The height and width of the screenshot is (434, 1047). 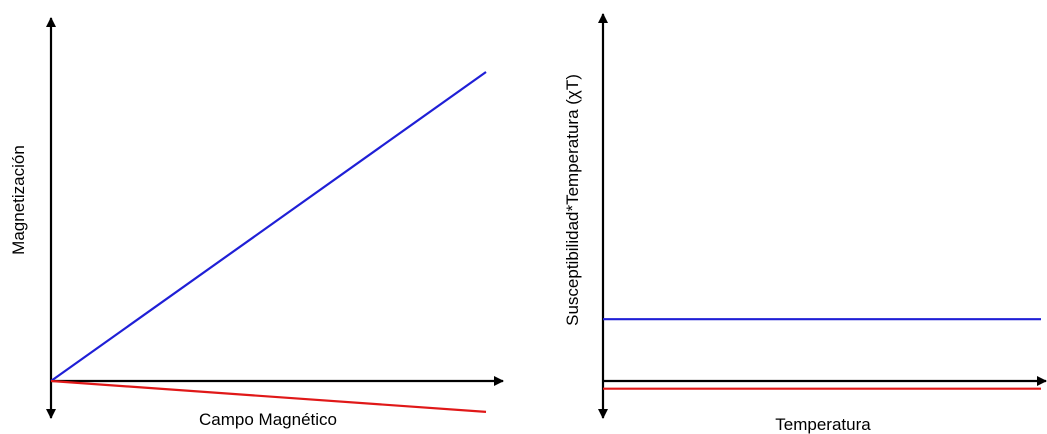 What do you see at coordinates (572, 200) in the screenshot?
I see `y-axis-label: Susceptibilidad*Temperatura (χT)` at bounding box center [572, 200].